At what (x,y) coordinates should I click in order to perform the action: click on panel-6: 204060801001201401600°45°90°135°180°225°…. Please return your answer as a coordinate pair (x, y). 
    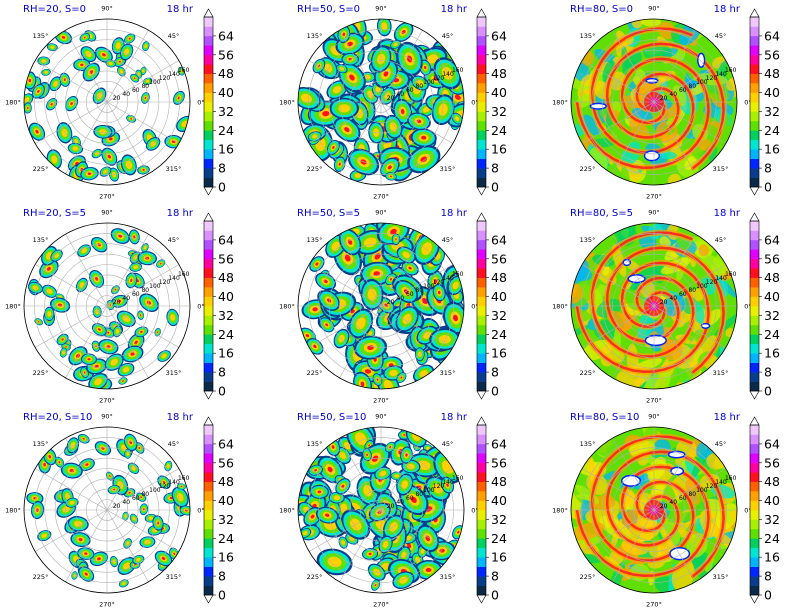
    Looking at the image, I should click on (666, 306).